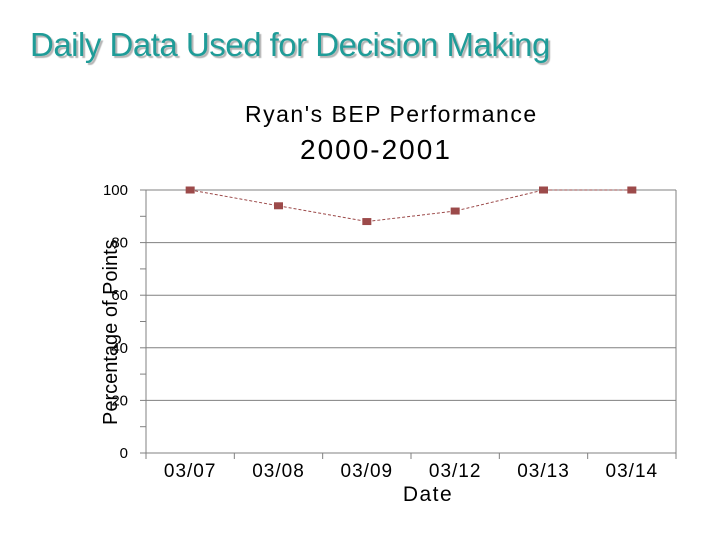 The width and height of the screenshot is (720, 540). What do you see at coordinates (119, 348) in the screenshot?
I see `y-tick-label: 40` at bounding box center [119, 348].